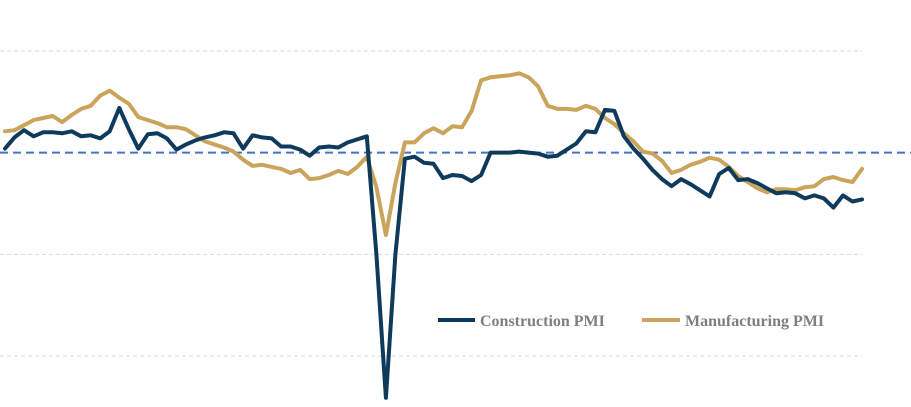 The image size is (911, 407). What do you see at coordinates (542, 321) in the screenshot?
I see `legend-label-construction: Construction PMI` at bounding box center [542, 321].